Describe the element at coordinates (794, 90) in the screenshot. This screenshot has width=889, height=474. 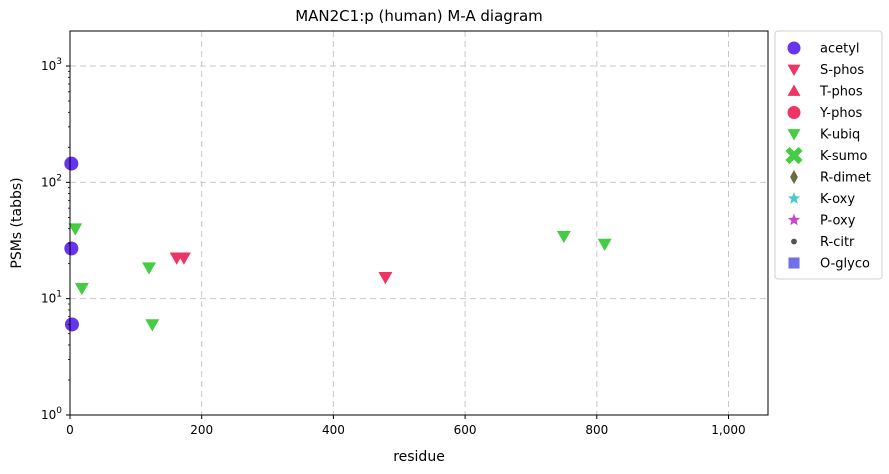
I see `legend-marker-t-phos` at that location.